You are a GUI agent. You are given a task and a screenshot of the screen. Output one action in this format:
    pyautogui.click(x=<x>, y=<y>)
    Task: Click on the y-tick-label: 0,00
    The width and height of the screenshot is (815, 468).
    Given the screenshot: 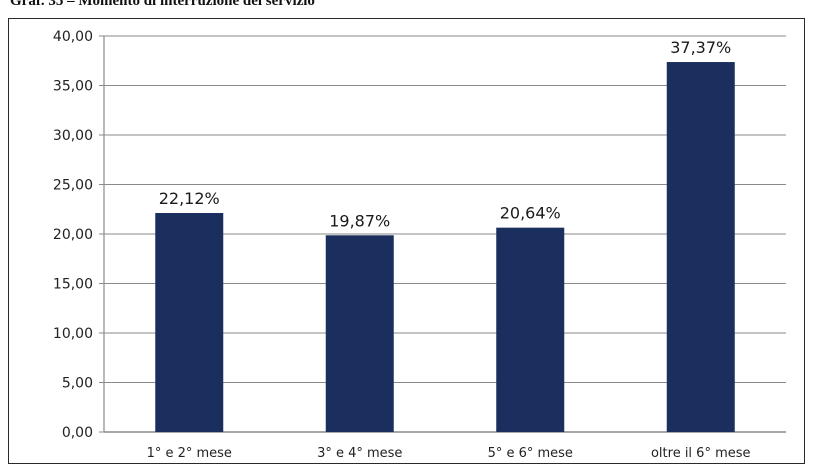 What is the action you would take?
    pyautogui.click(x=77, y=433)
    